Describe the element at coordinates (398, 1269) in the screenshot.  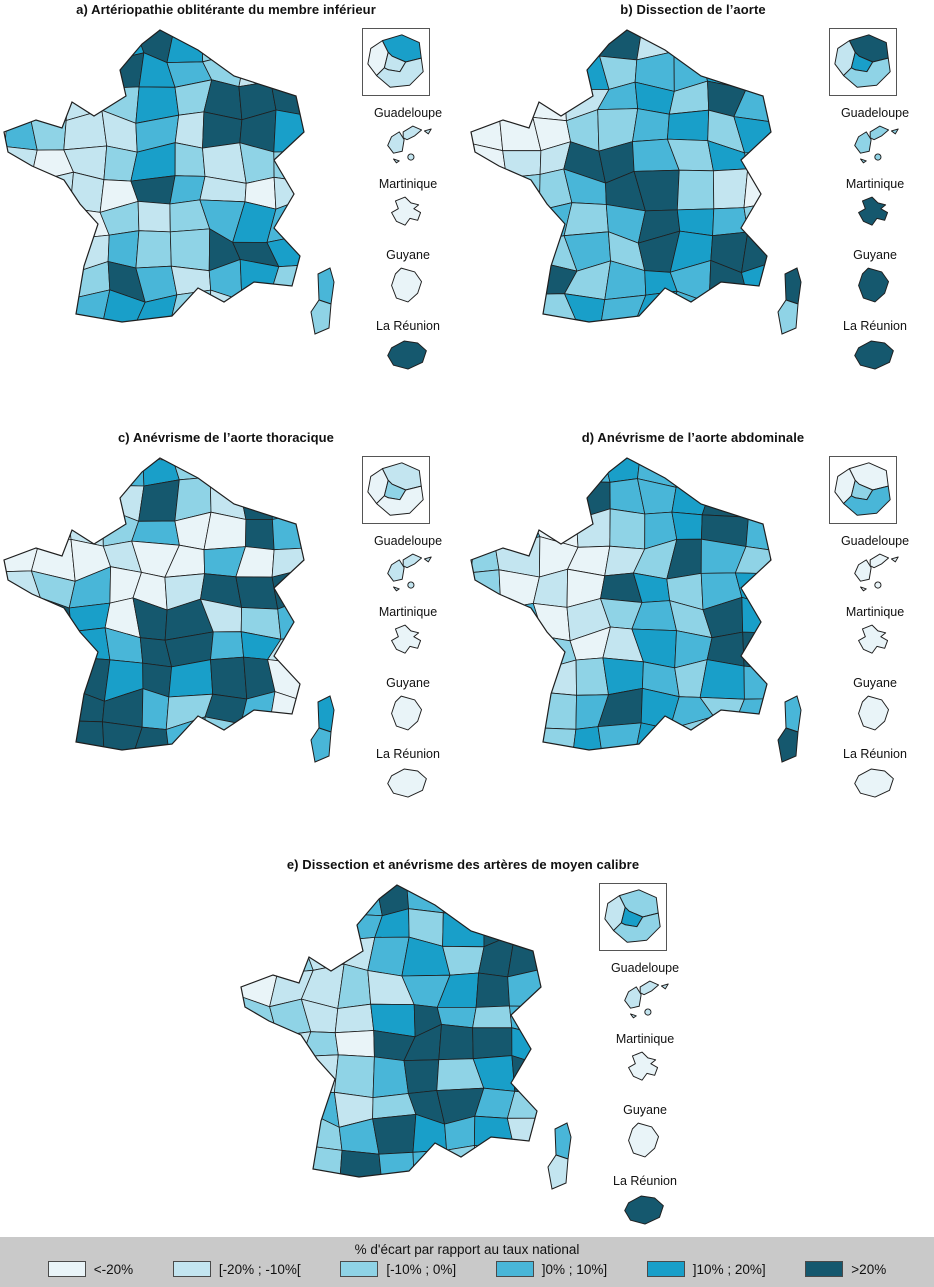
I see `legend-item: [-10% ; 0%]` at that location.